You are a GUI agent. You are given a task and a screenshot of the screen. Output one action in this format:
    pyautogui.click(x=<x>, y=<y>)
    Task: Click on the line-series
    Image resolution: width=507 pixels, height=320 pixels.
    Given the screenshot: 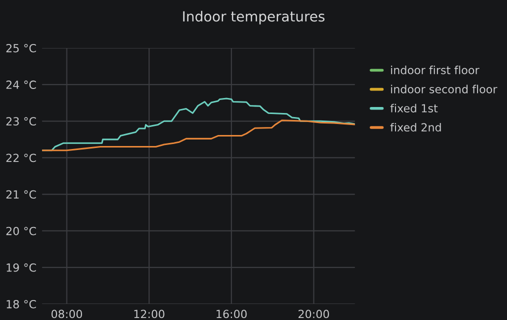 What is the action you would take?
    pyautogui.click(x=198, y=136)
    